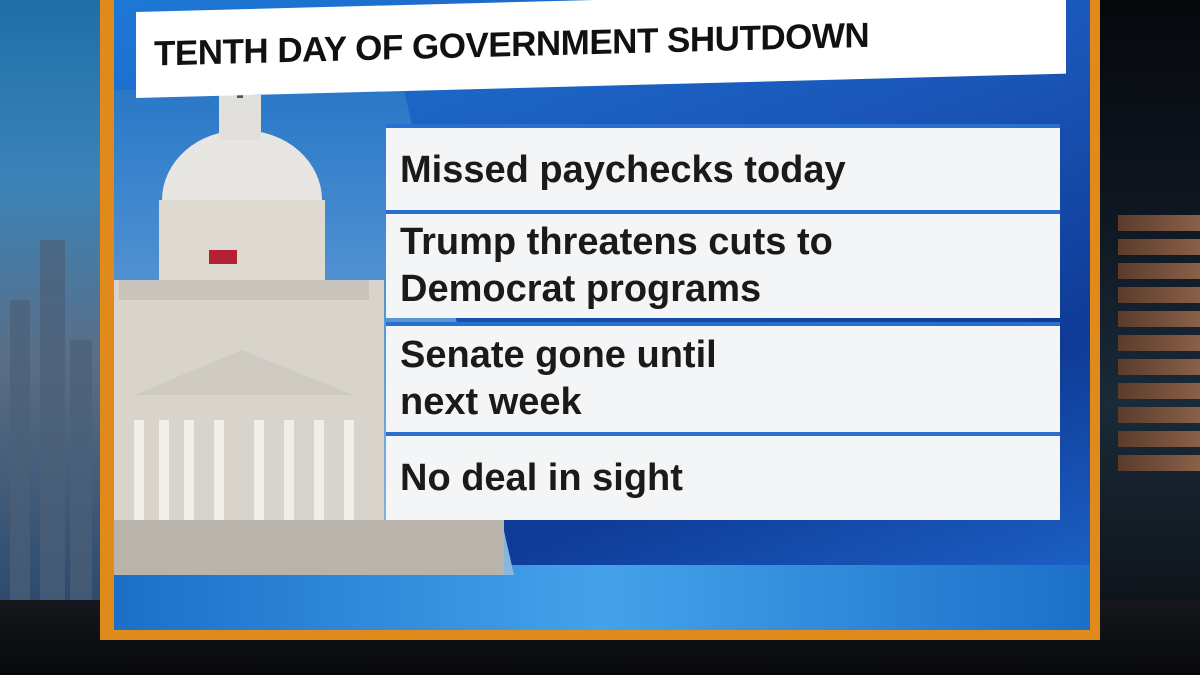 Image resolution: width=1200 pixels, height=675 pixels. I want to click on headline-title: TENTH DAY OF GOVERNMENT SHUTDOWN, so click(512, 44).